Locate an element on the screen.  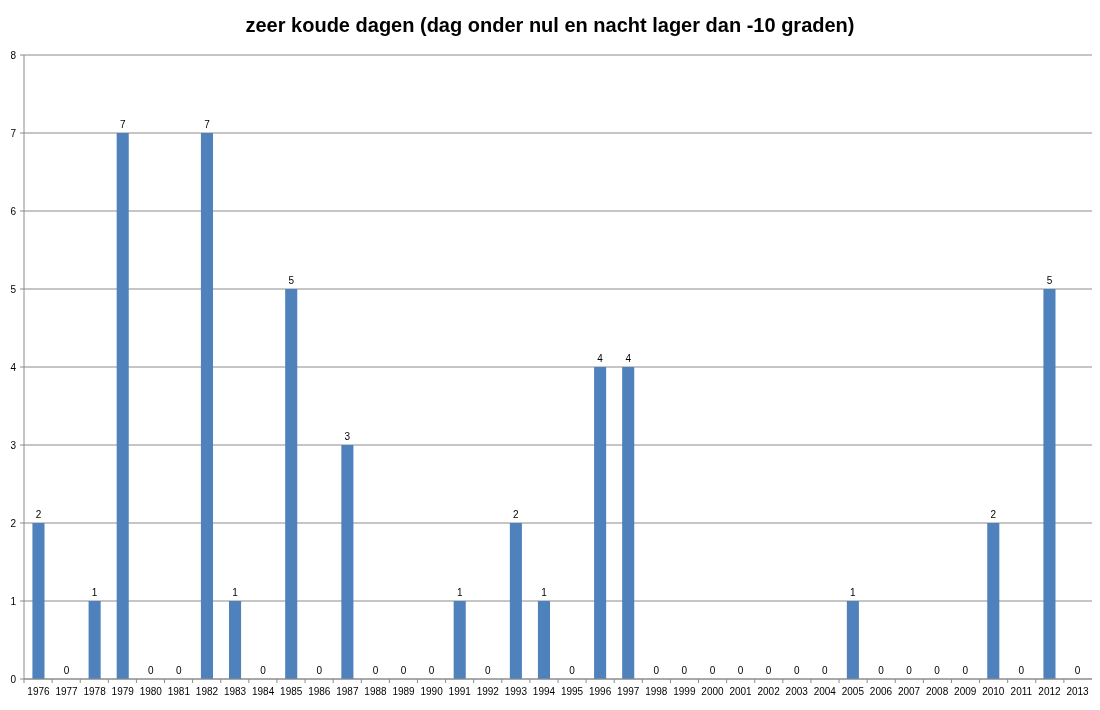
x-tick-label: 2006 is located at coordinates (881, 691).